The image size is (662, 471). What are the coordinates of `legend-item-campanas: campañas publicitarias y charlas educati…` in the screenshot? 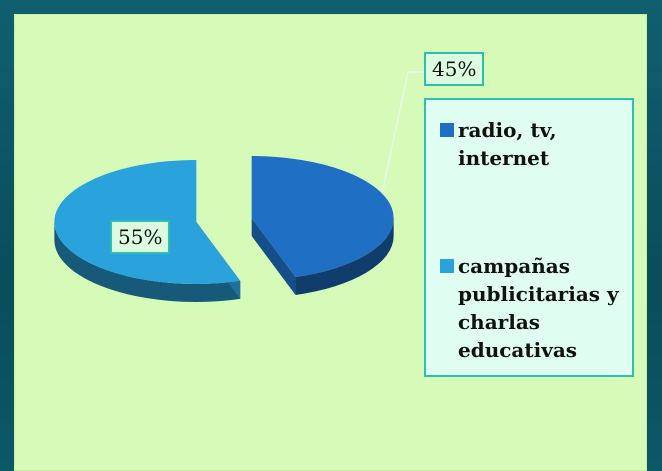 It's located at (534, 308).